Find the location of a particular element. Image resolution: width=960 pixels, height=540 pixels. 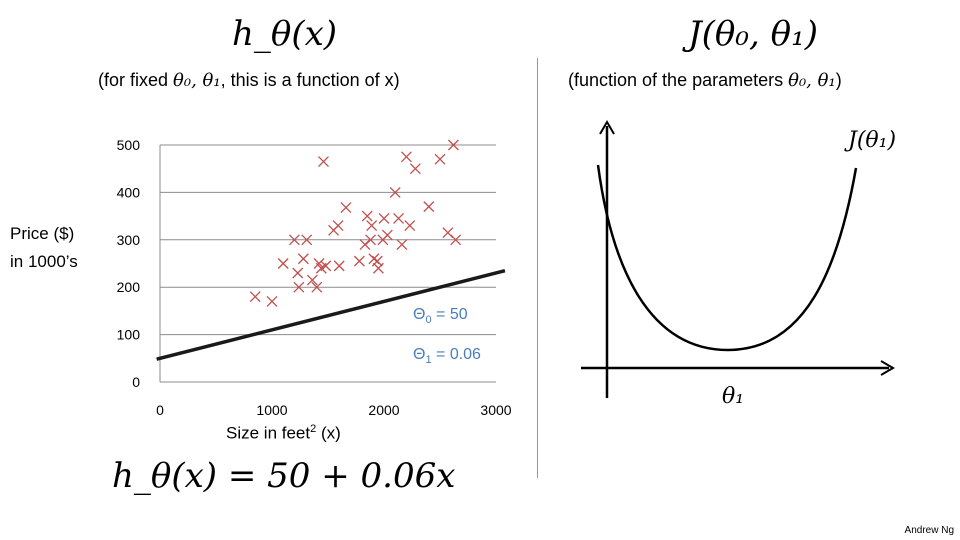

cost-function-subtitle-symbols: θ₀, θ₁ is located at coordinates (812, 80).